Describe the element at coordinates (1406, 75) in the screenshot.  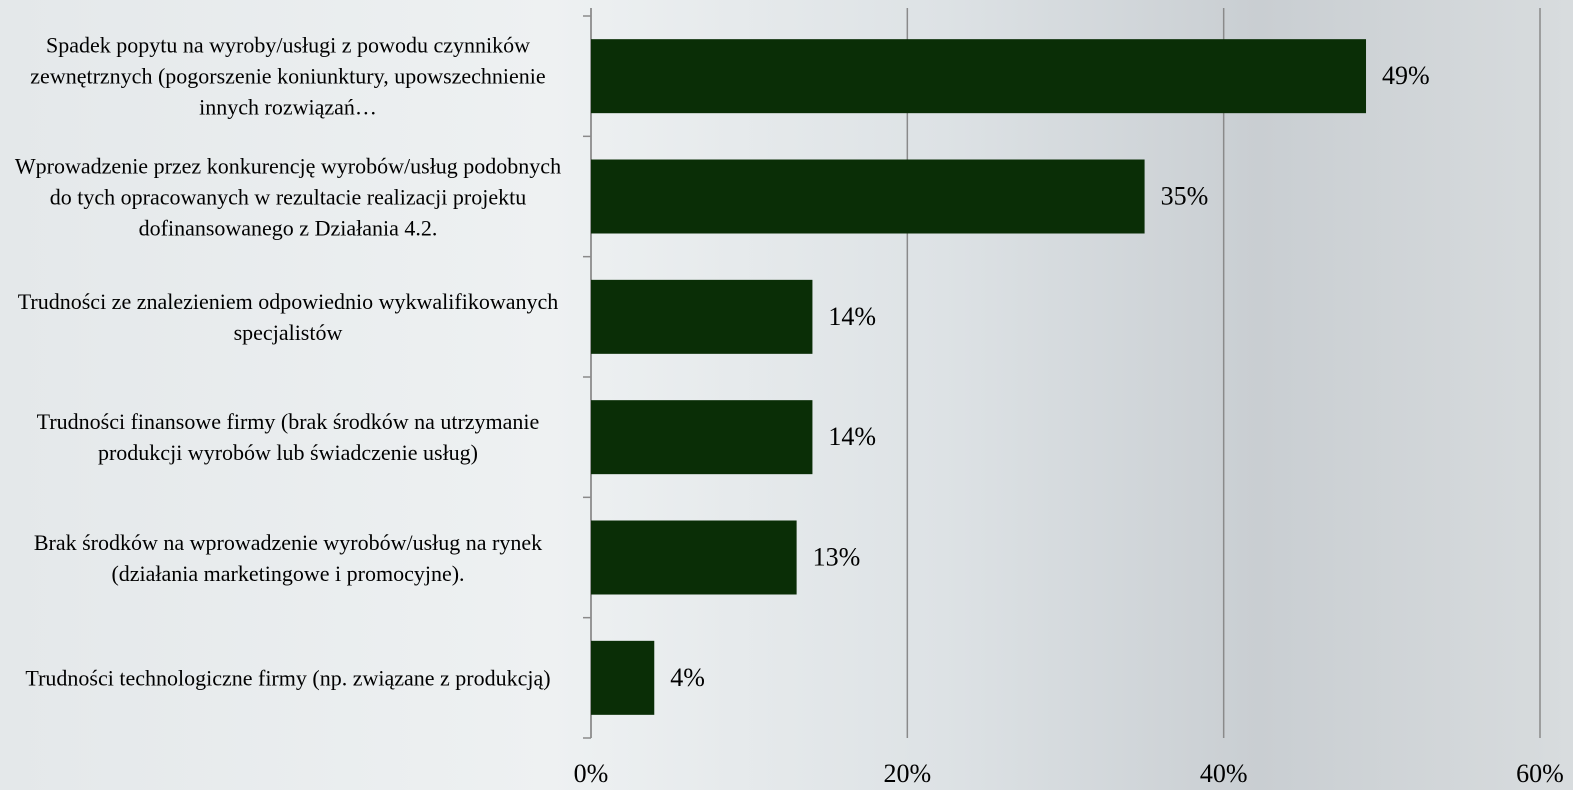
I see `value-label: 49%` at that location.